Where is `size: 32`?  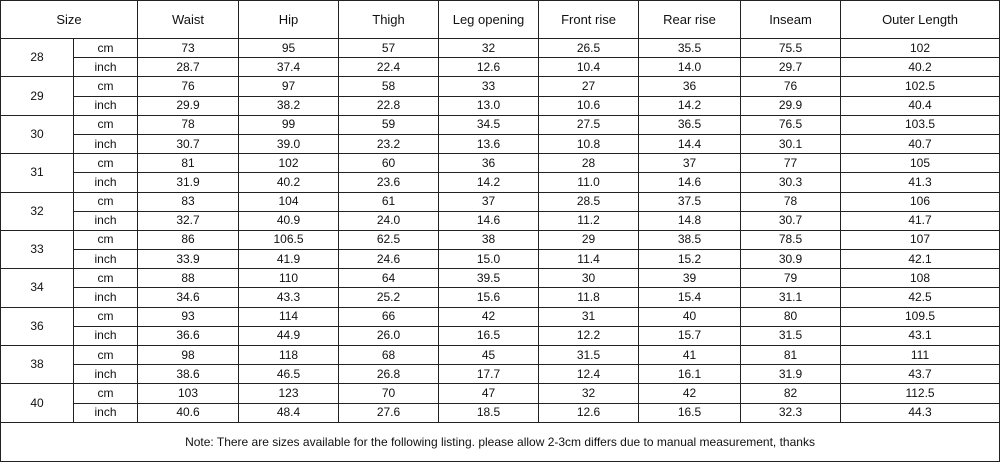 size: 32 is located at coordinates (37, 211).